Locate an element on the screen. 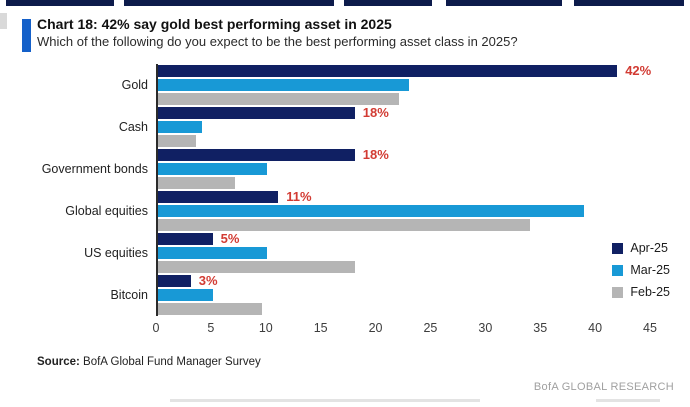  bar-mar-25-bitcoin is located at coordinates (185, 295).